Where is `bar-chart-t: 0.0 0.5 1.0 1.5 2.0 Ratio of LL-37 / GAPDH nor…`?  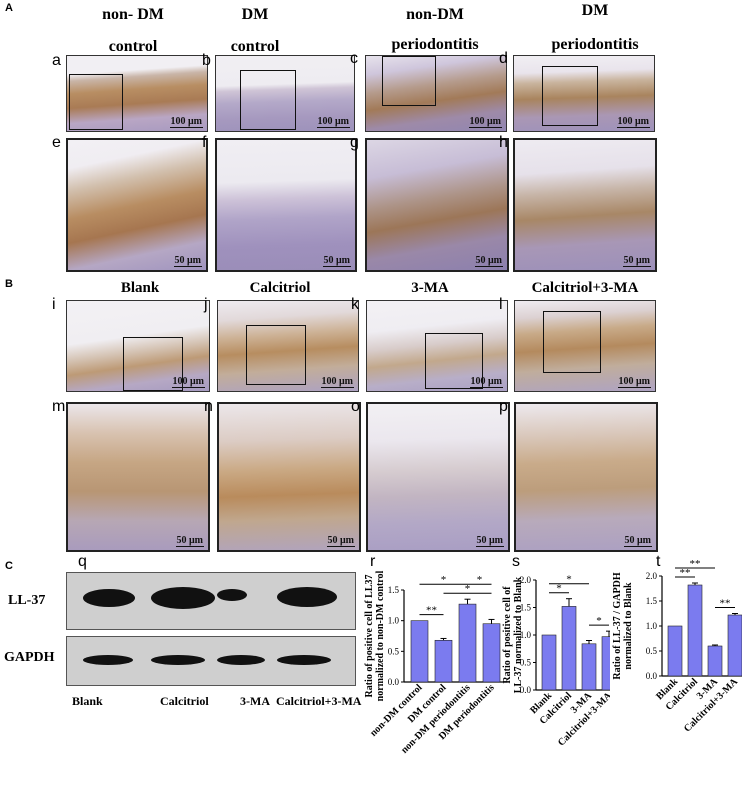
bar-chart-t: 0.0 0.5 1.0 1.5 2.0 Ratio of LL-37 / GAPDH nor… is located at coordinates (677, 647).